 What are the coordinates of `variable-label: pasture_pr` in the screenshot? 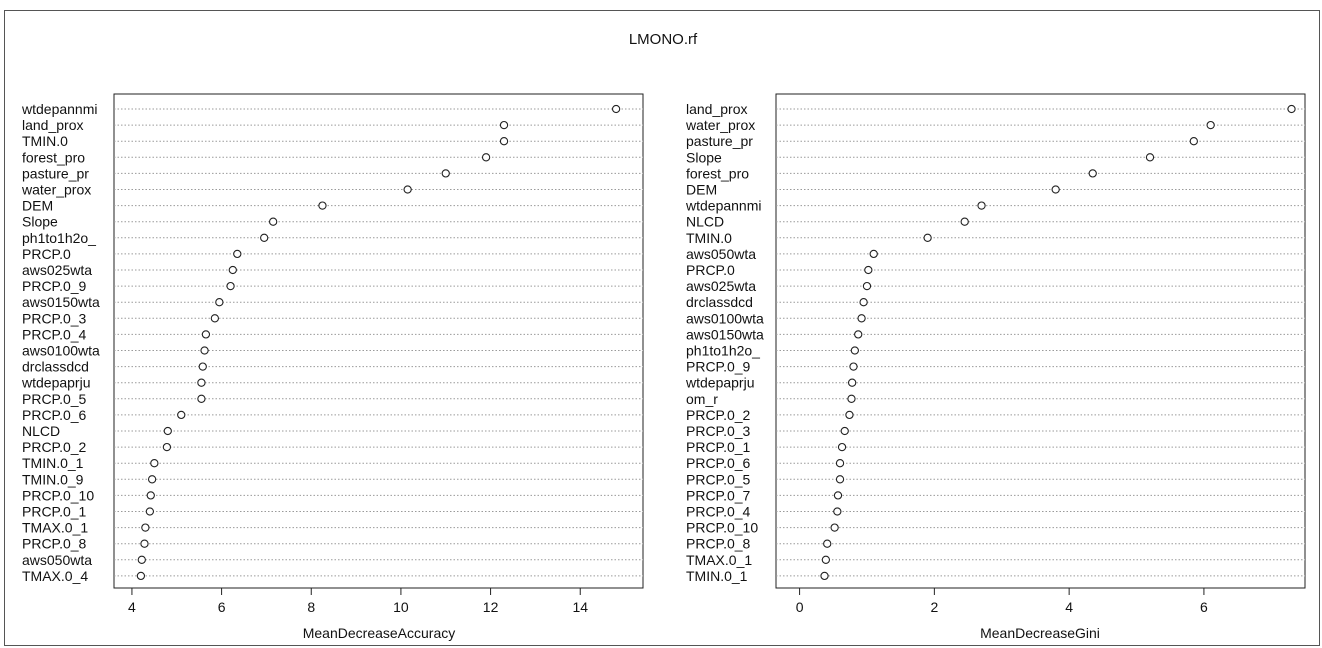 It's located at (55, 173).